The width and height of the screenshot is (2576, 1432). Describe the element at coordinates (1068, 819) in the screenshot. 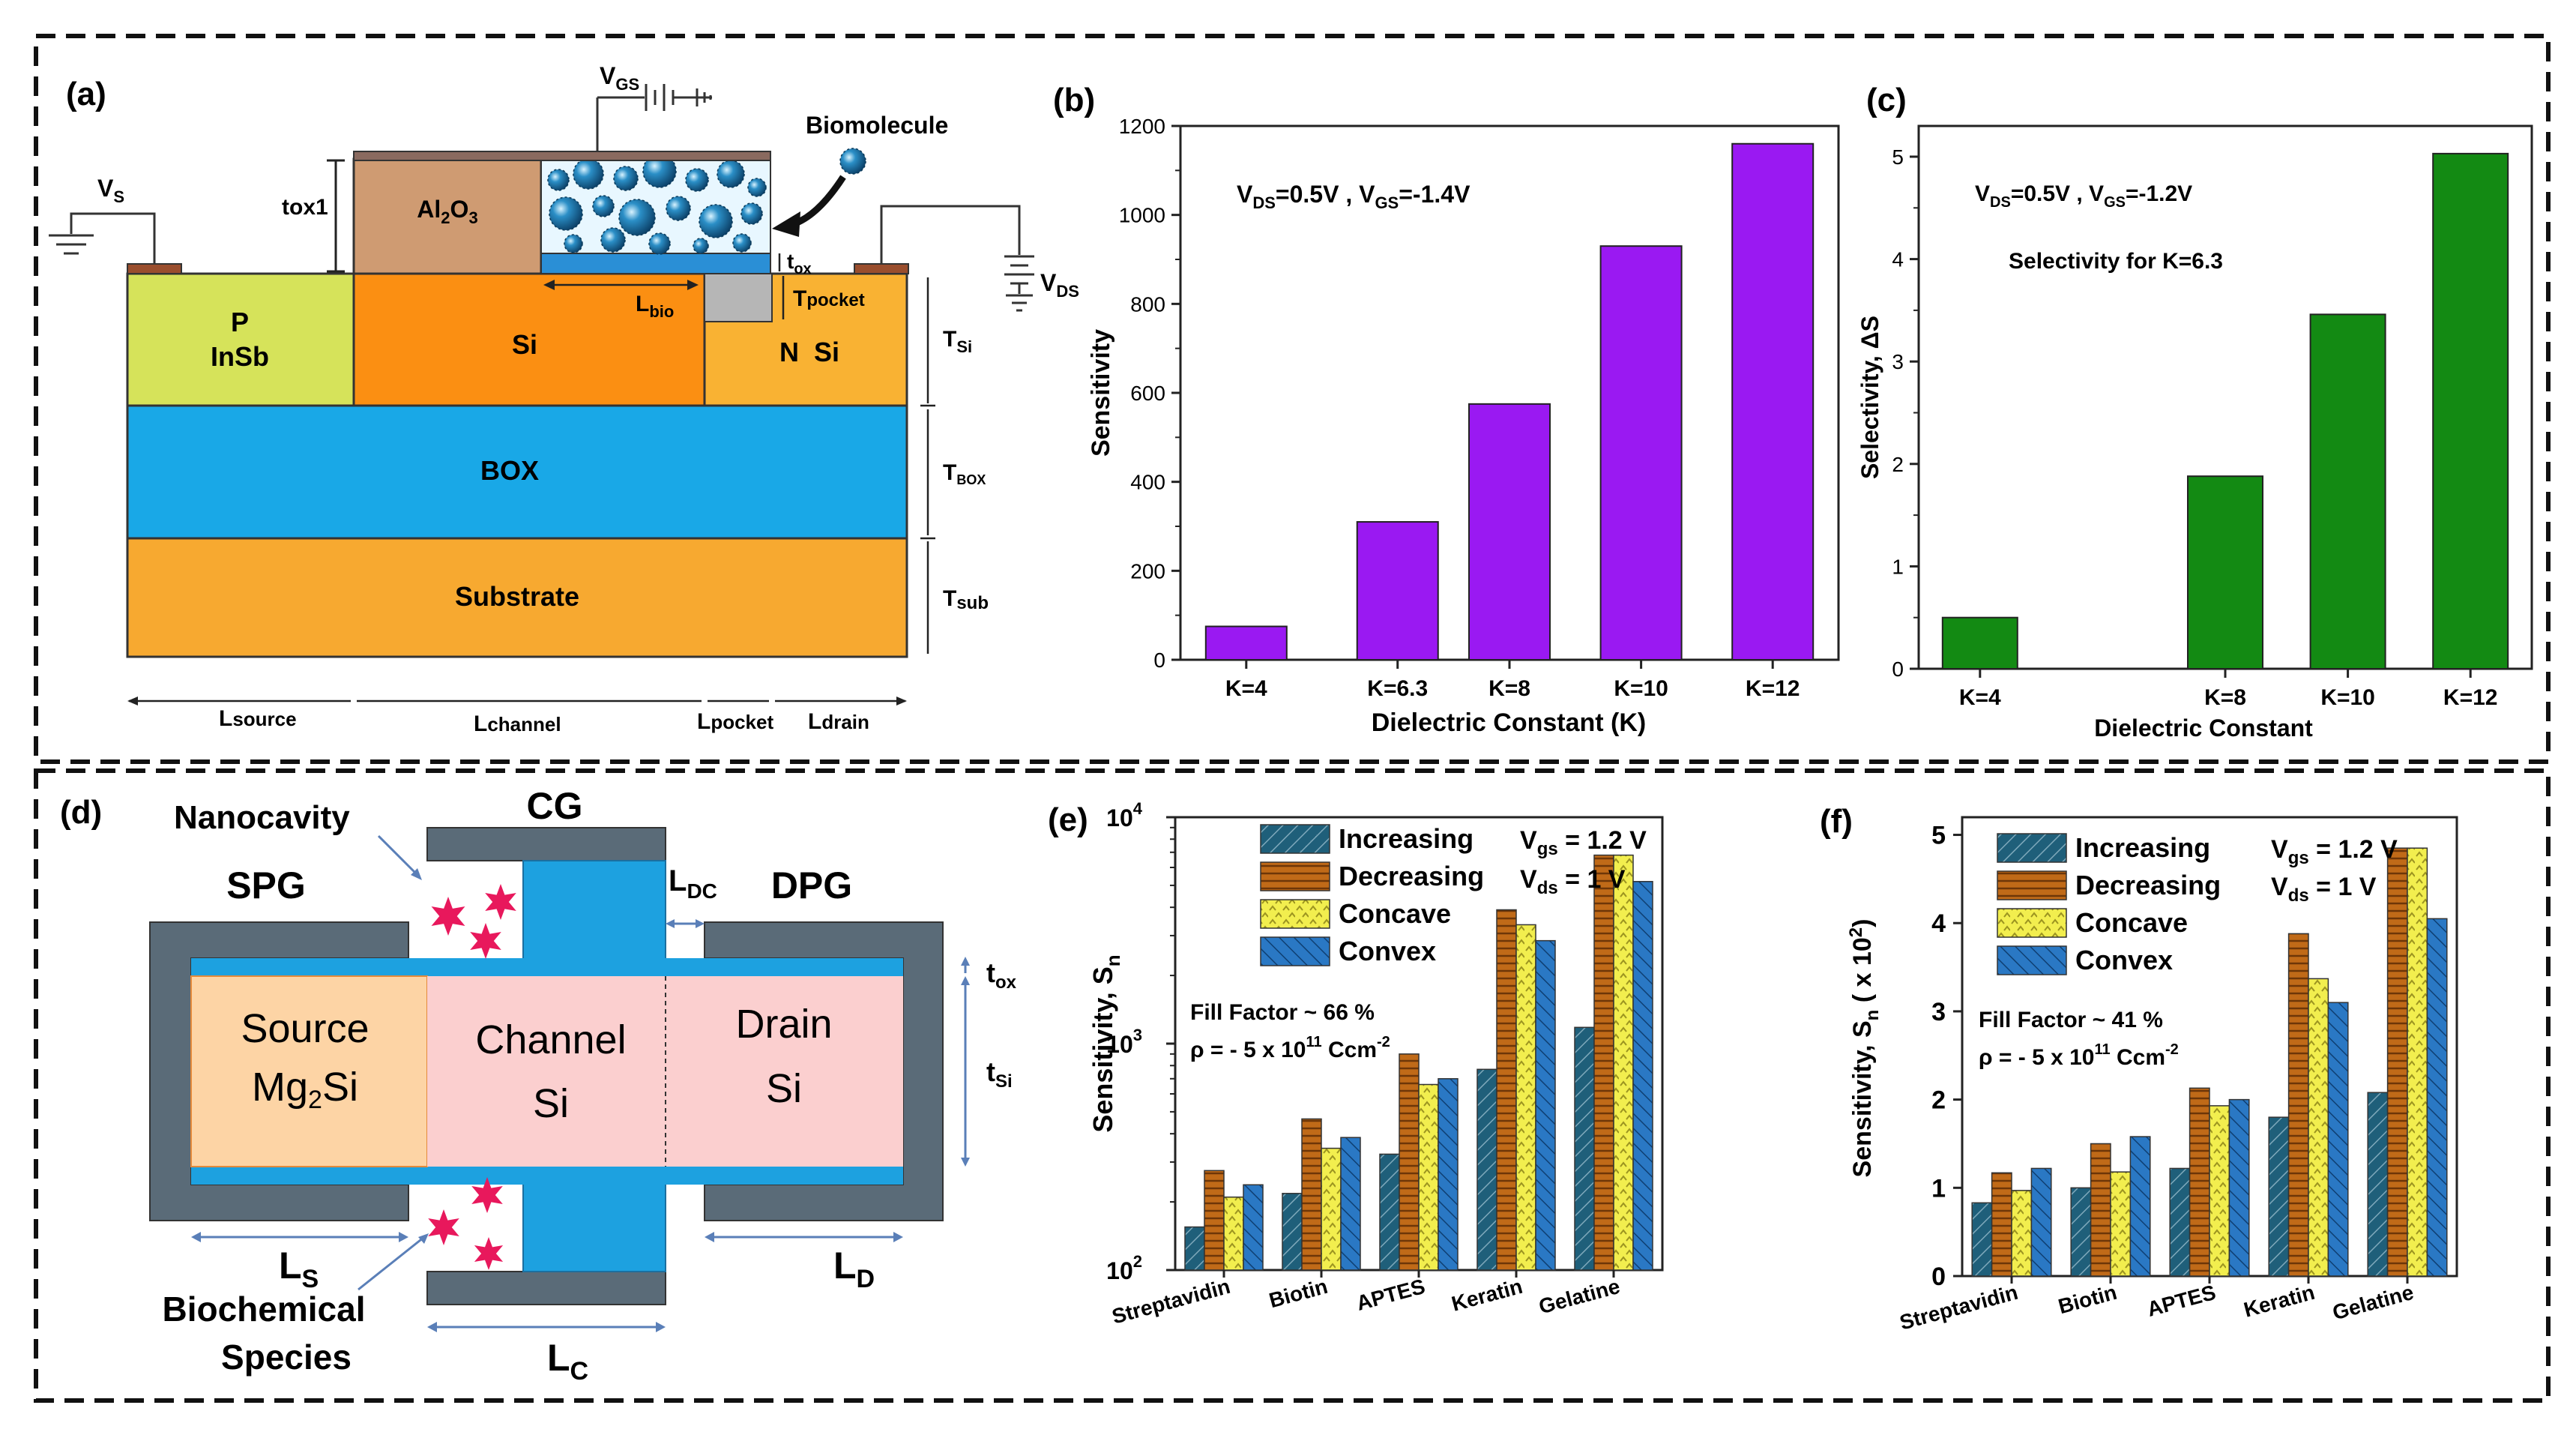

I see `panel-e-label: (e)` at that location.